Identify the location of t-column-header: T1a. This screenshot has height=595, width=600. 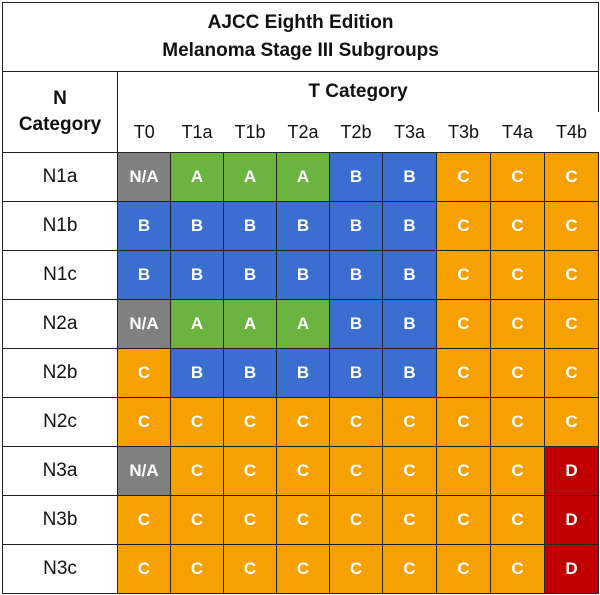
(197, 132).